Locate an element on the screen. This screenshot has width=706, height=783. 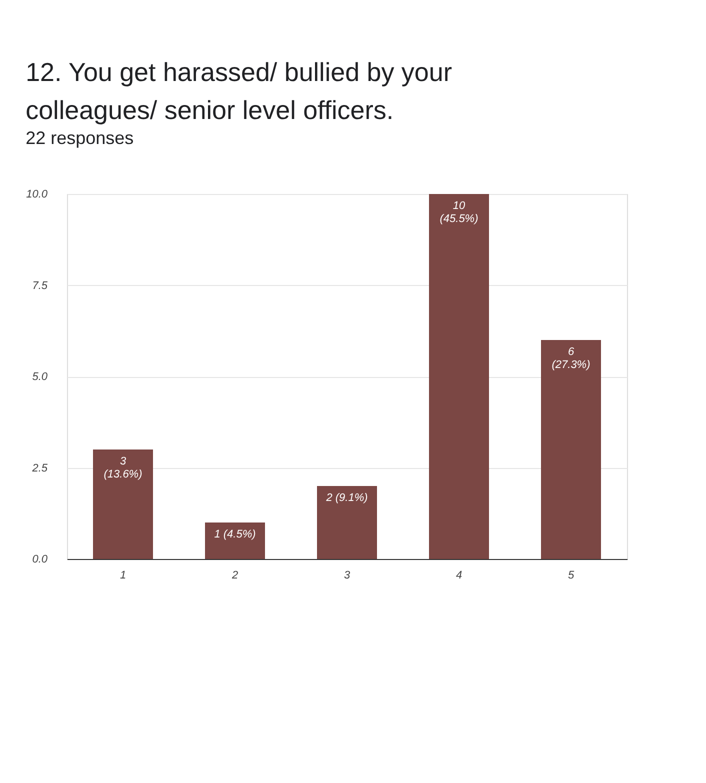
y-tick-label: 7.5 is located at coordinates (40, 286).